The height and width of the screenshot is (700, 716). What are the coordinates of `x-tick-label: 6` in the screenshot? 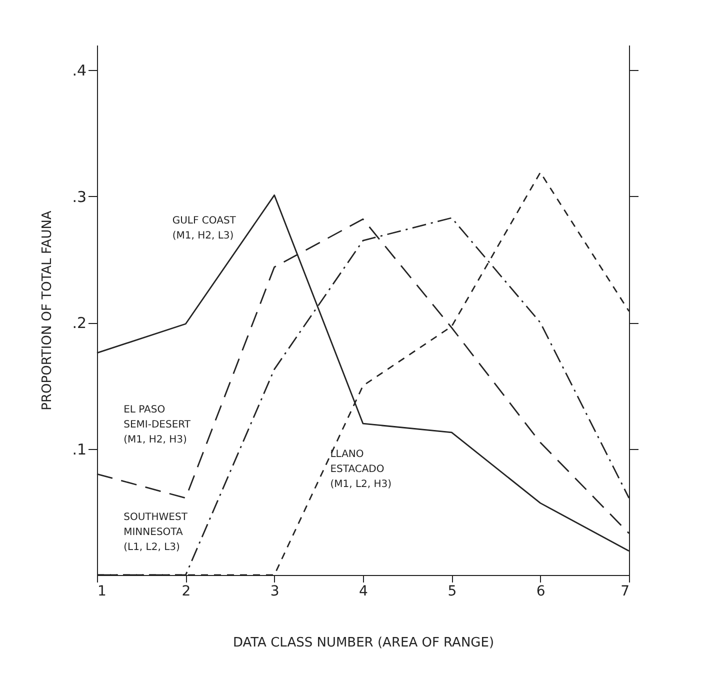 It's located at (541, 592).